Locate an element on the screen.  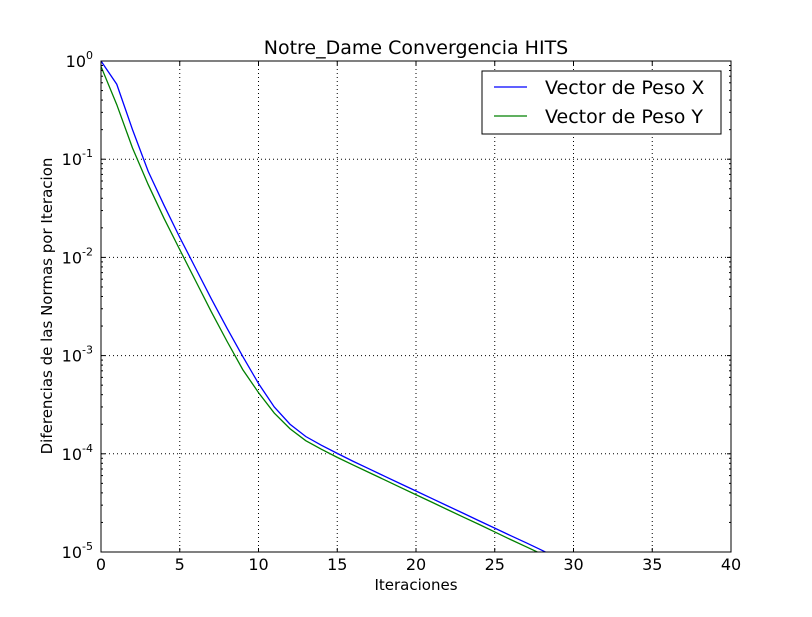
chart-title: Notre_Dame Convergencia HITS is located at coordinates (416, 48).